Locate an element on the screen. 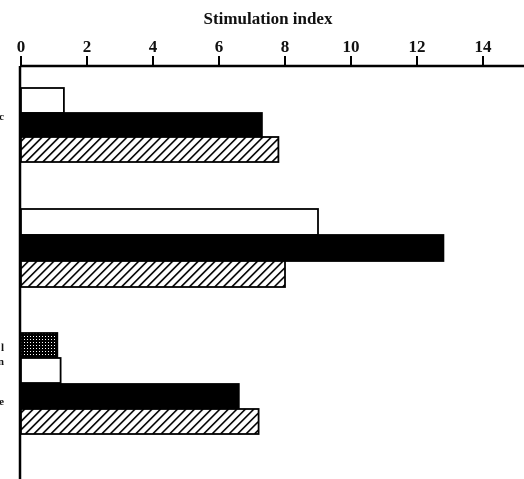 The image size is (524, 479). x-tick-label: 4 is located at coordinates (153, 46).